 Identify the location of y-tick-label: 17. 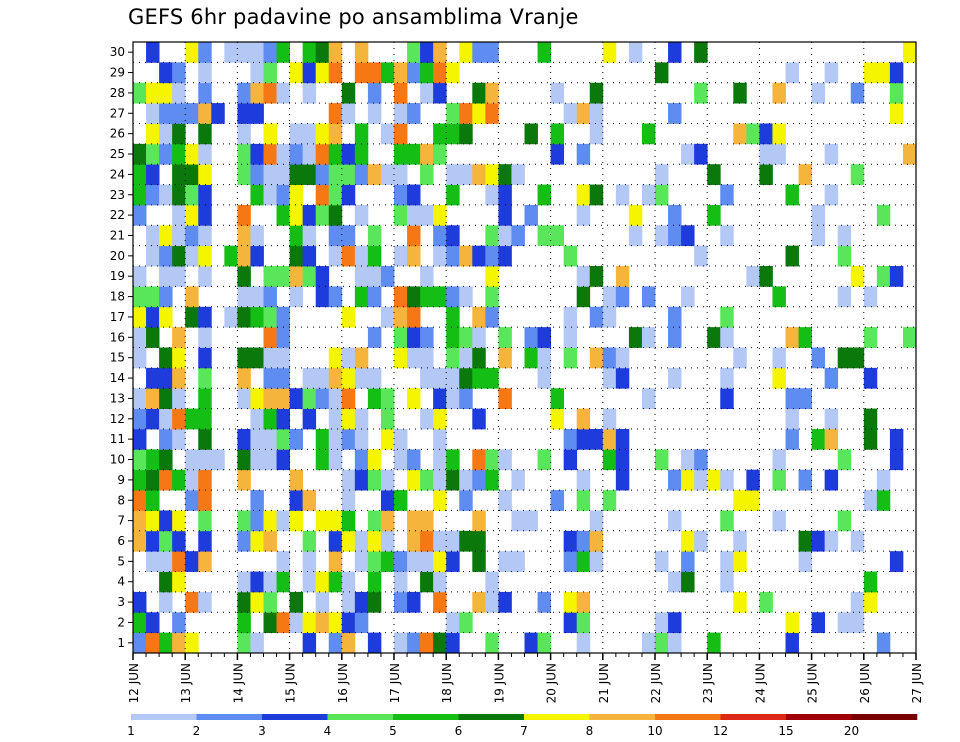
(117, 317).